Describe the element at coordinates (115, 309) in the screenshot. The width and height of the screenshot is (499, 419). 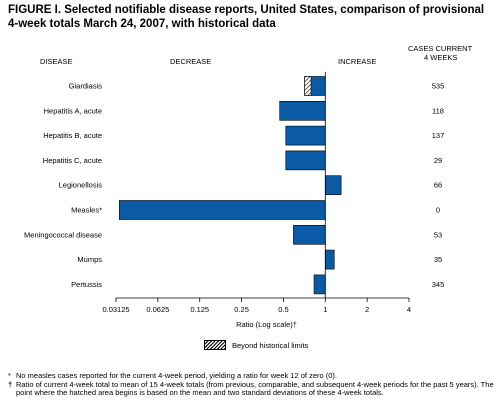
I see `x-tick-label: 0.03125` at that location.